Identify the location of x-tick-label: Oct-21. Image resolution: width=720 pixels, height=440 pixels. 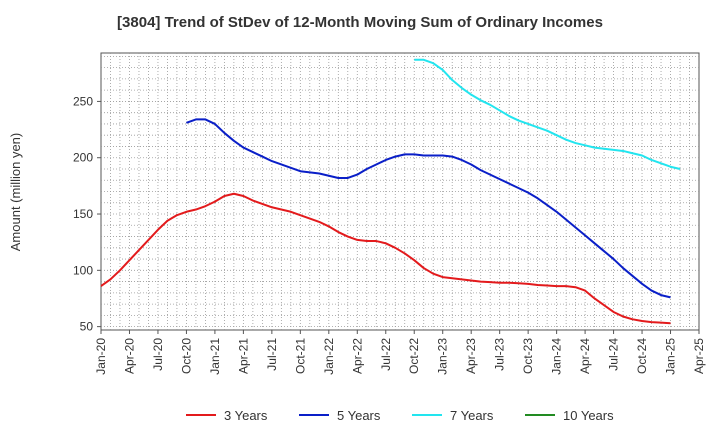
(300, 356).